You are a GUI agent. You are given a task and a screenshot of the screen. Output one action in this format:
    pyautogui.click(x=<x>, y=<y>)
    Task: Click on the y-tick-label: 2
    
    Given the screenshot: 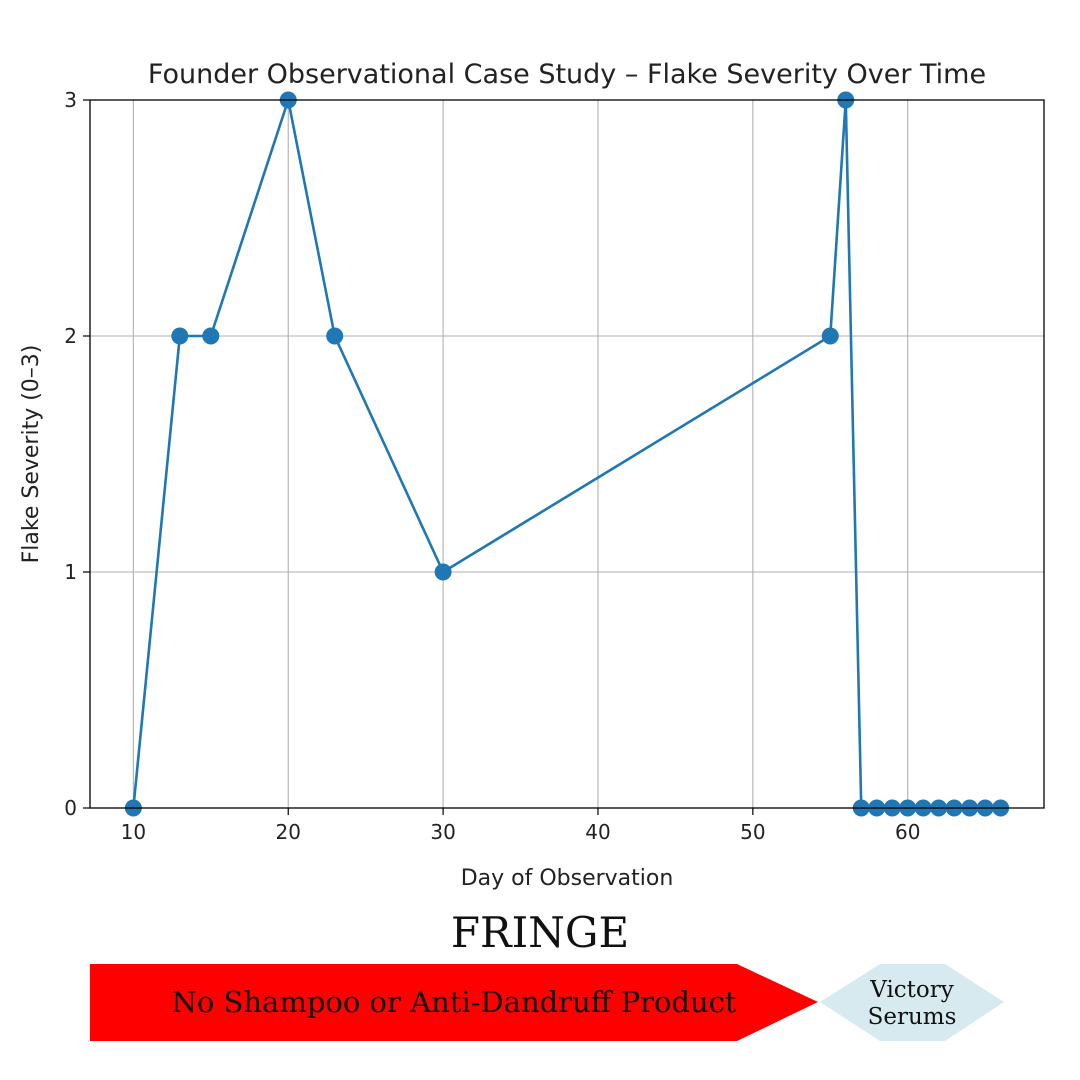 What is the action you would take?
    pyautogui.click(x=70, y=336)
    